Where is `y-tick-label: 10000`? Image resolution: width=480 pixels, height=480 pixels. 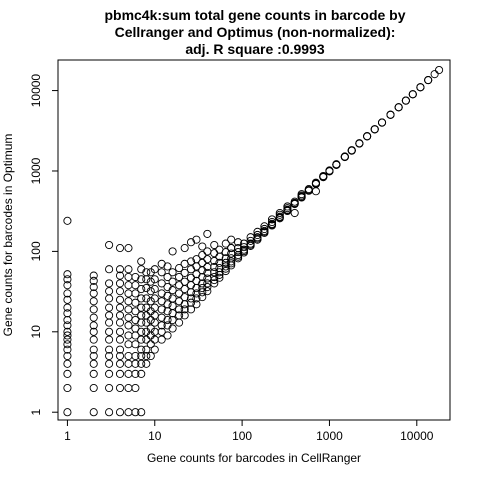 y-tick-label: 10000 is located at coordinates (36, 91).